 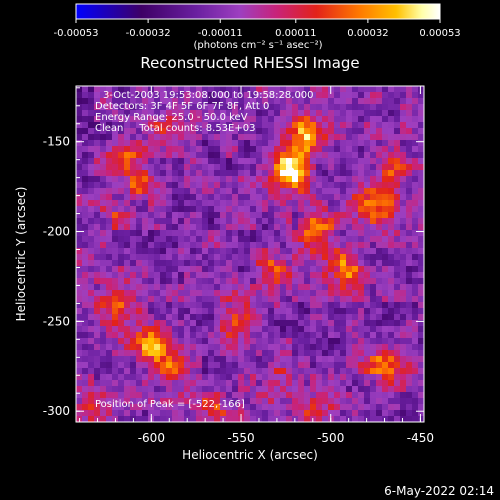 I want to click on x-tick-label: -450, so click(x=420, y=438).